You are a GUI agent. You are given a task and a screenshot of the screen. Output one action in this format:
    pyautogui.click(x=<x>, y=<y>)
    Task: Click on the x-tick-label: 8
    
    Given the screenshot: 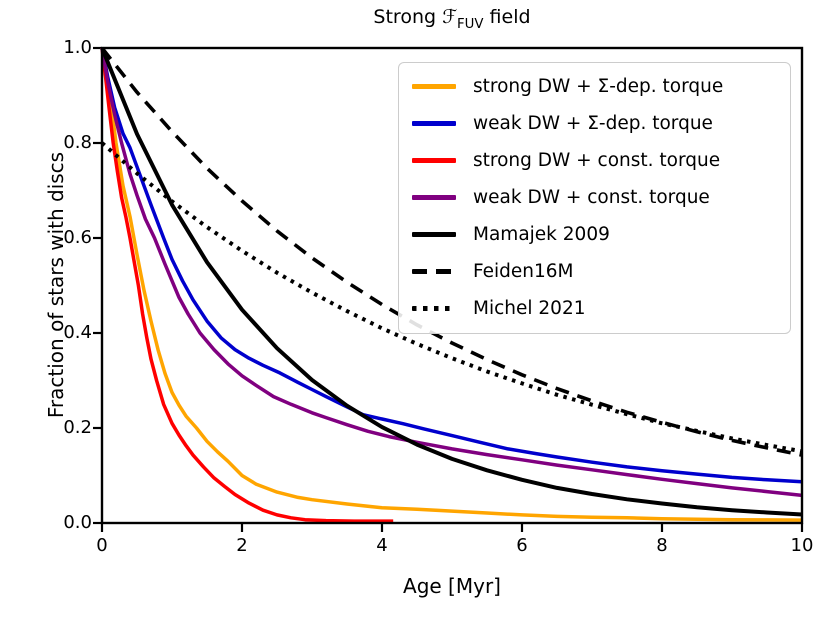 What is the action you would take?
    pyautogui.click(x=662, y=545)
    